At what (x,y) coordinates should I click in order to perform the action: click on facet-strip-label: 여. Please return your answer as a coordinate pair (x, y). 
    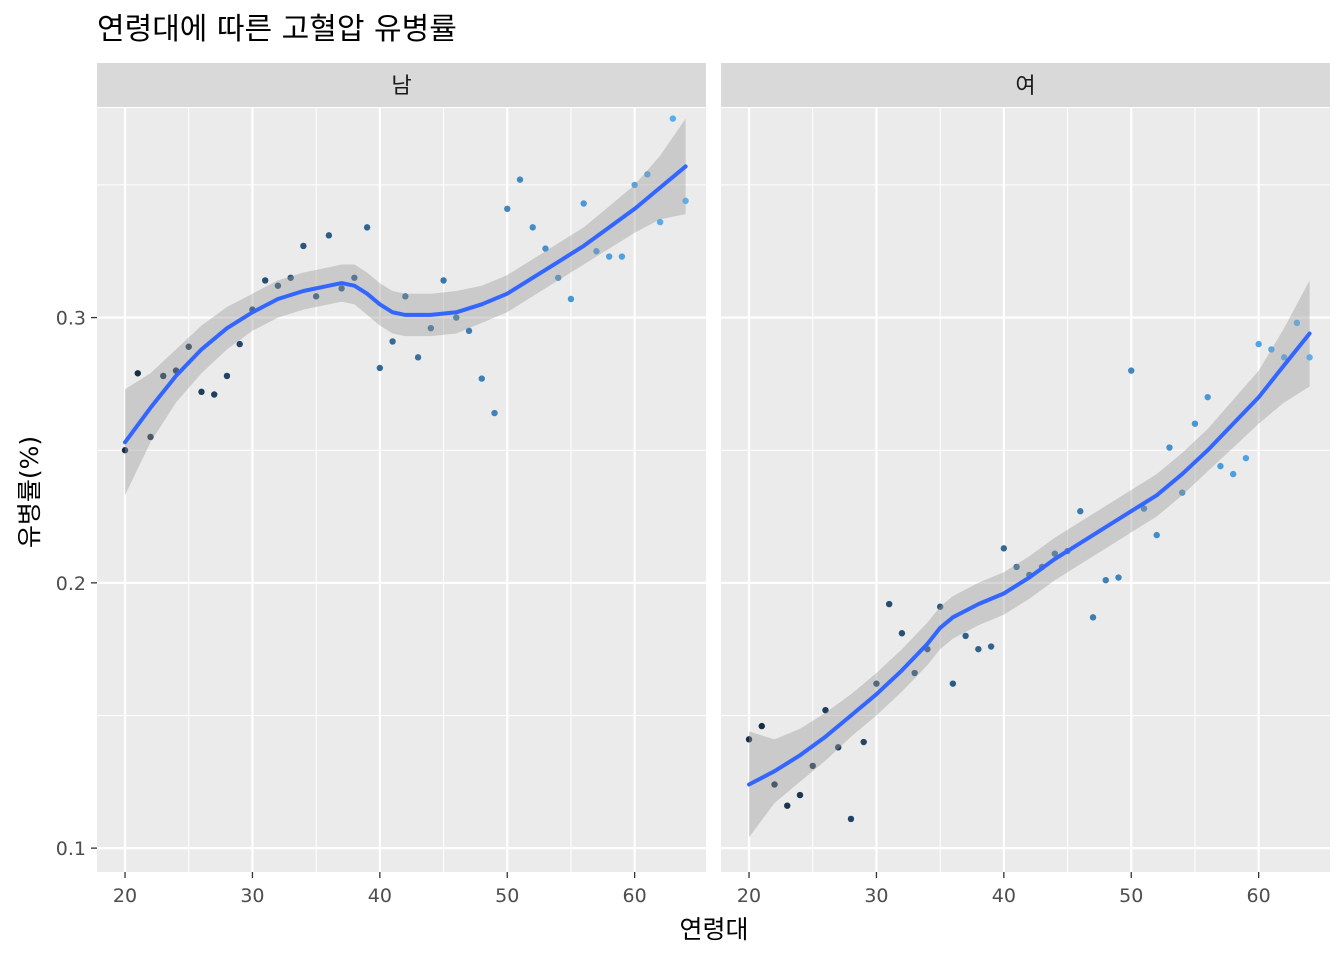
    Looking at the image, I should click on (1025, 86).